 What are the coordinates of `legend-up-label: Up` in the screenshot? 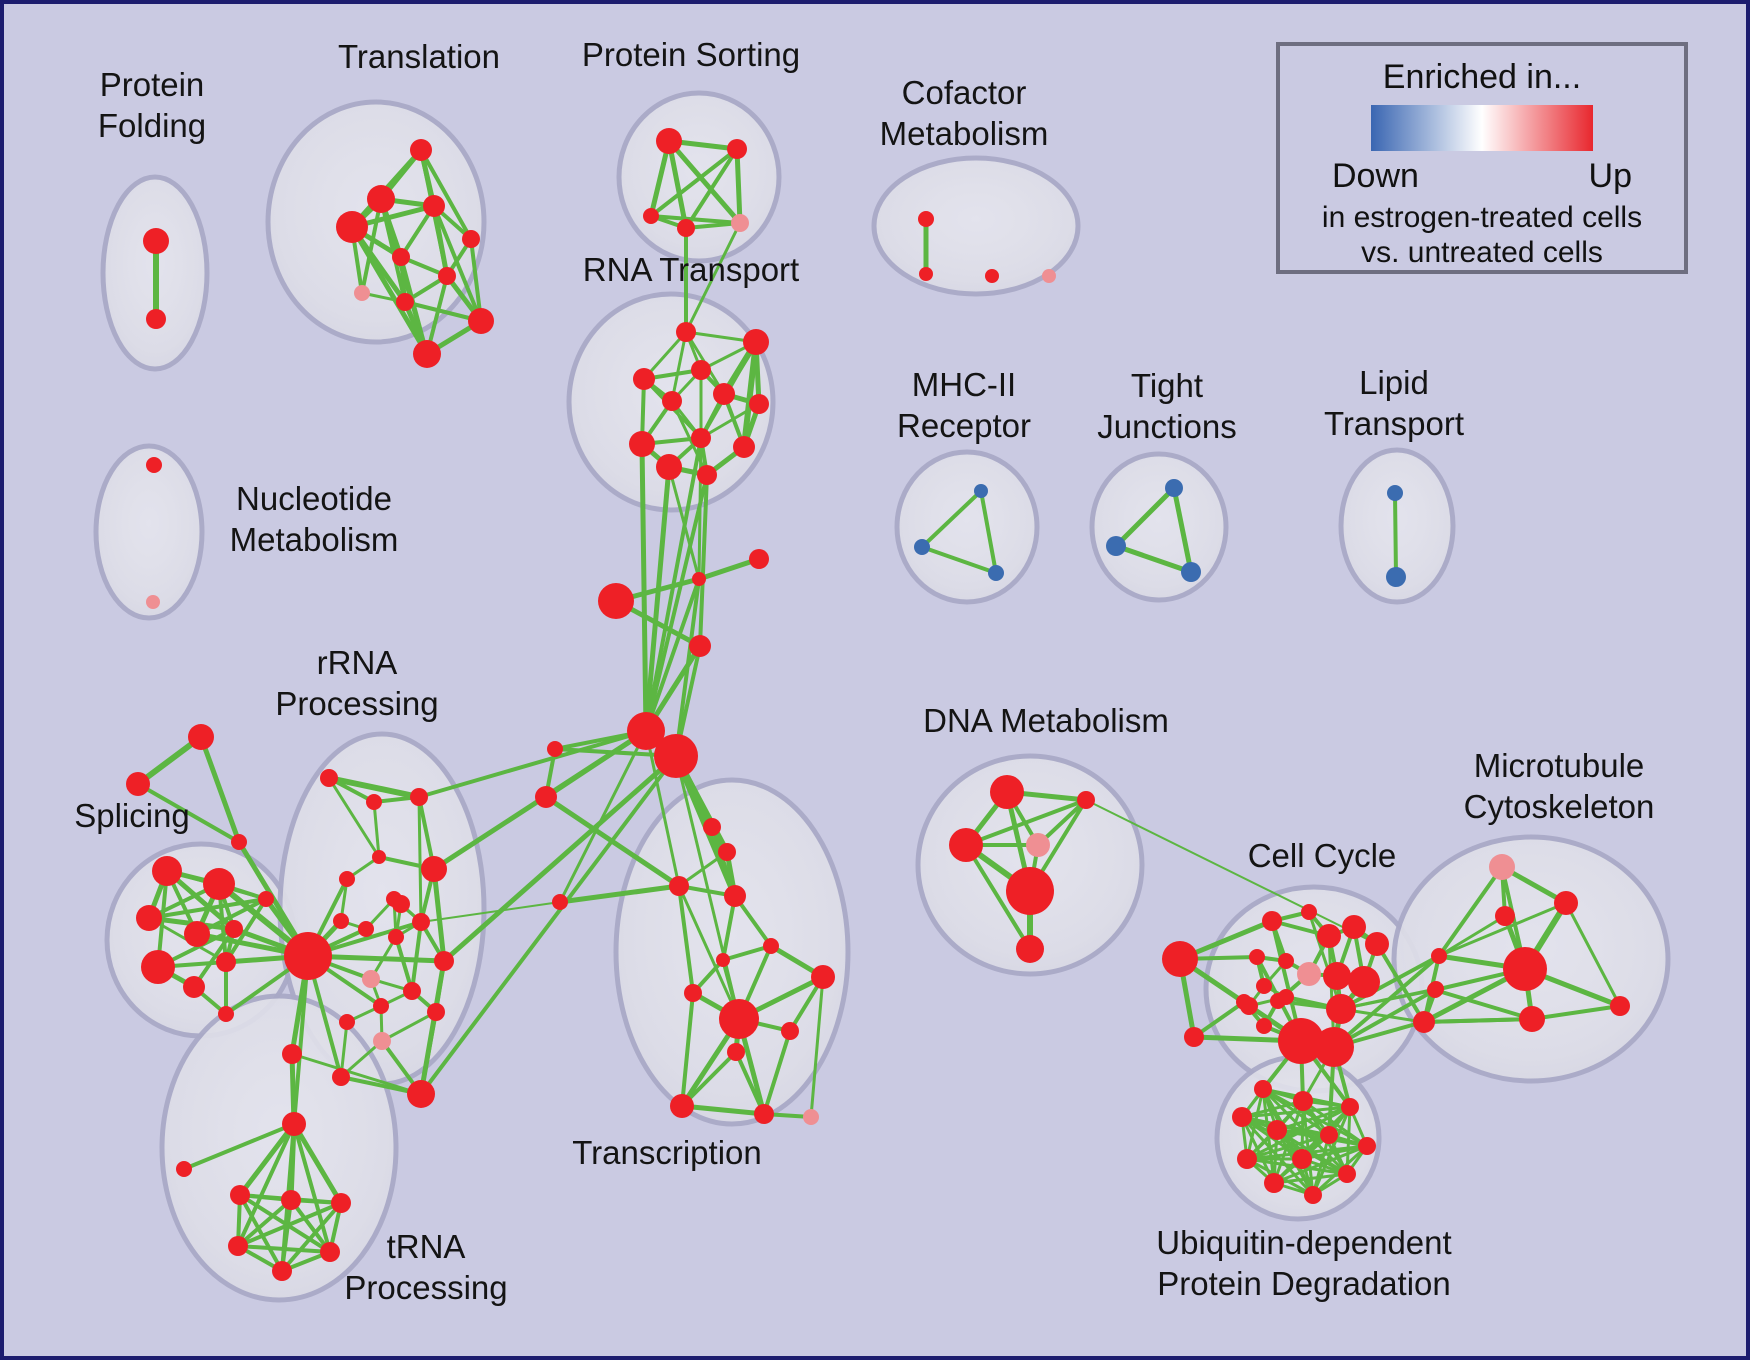 It's located at (1610, 176).